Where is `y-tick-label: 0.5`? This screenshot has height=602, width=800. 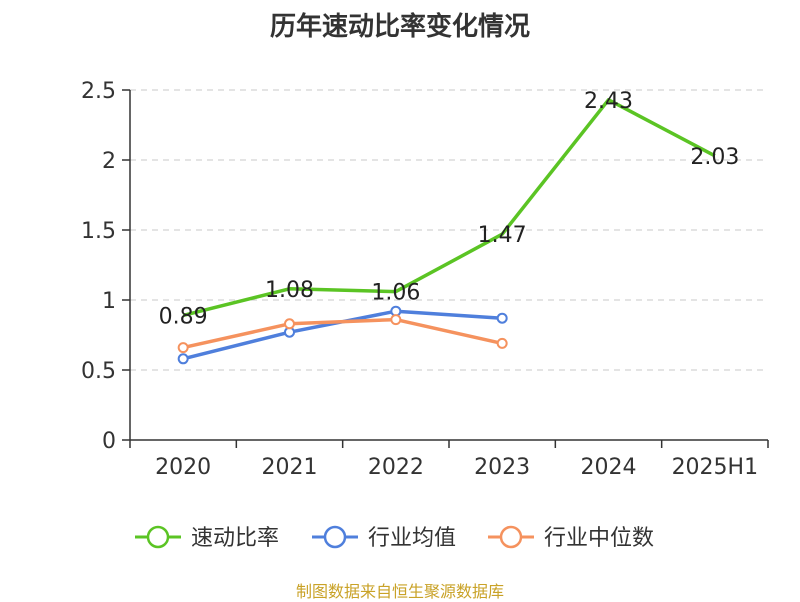
y-tick-label: 0.5 is located at coordinates (98, 371).